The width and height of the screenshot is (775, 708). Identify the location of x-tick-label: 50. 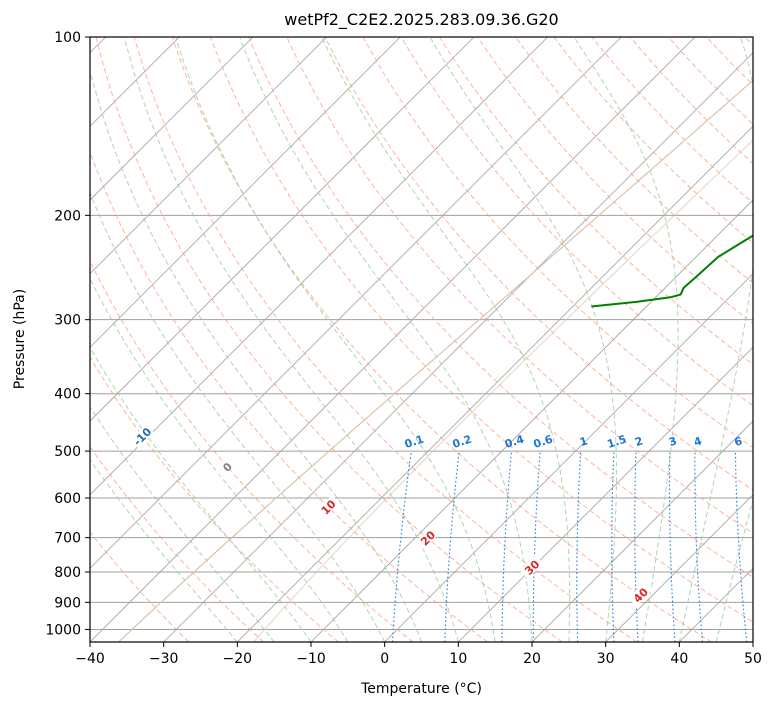
(753, 659).